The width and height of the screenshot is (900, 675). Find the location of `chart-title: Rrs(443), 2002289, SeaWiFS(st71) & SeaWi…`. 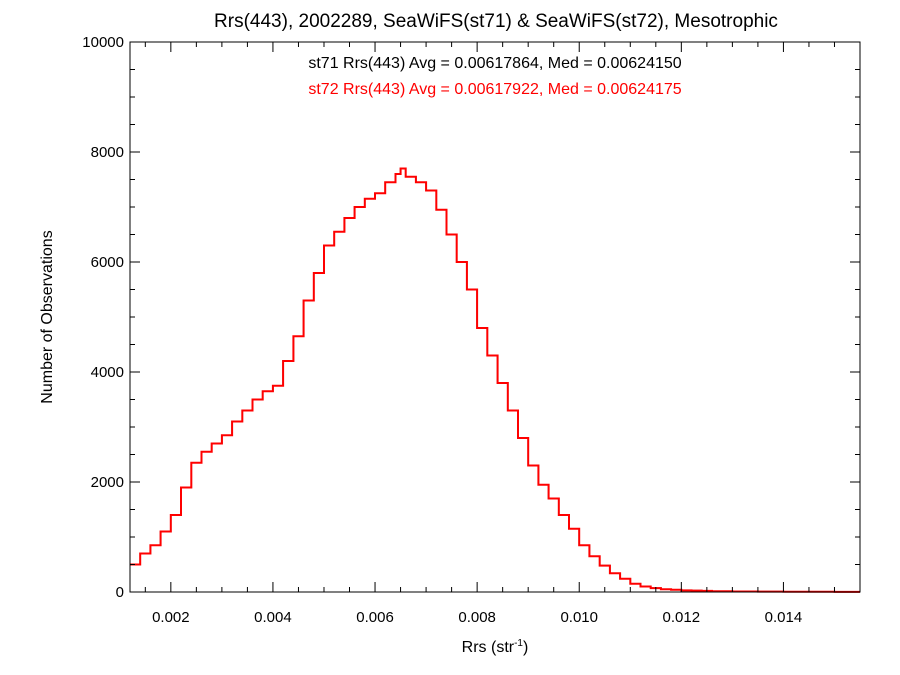

chart-title: Rrs(443), 2002289, SeaWiFS(st71) & SeaWi… is located at coordinates (496, 21).